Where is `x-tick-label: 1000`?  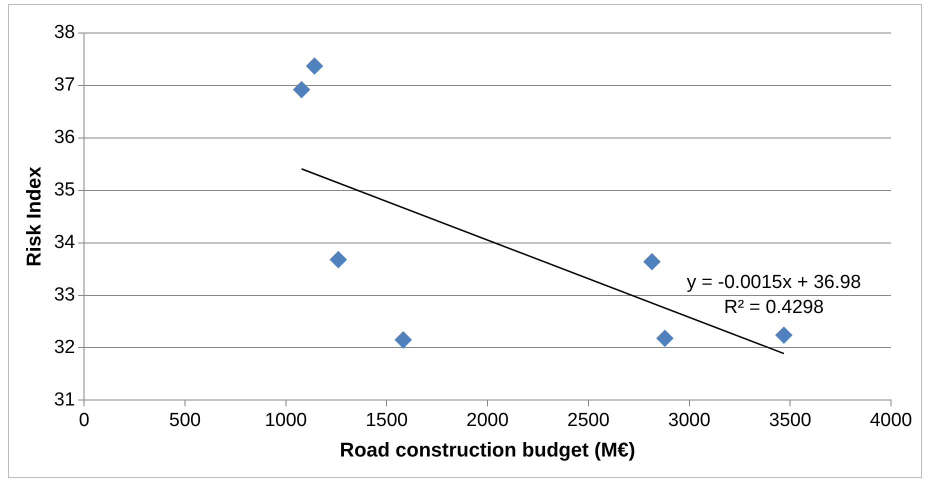
x-tick-label: 1000 is located at coordinates (285, 420).